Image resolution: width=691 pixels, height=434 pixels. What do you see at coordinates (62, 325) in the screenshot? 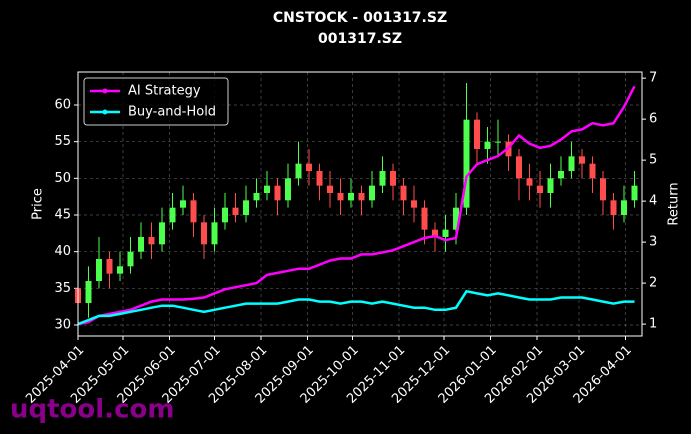
I see `y-tick-label: 30` at bounding box center [62, 325].